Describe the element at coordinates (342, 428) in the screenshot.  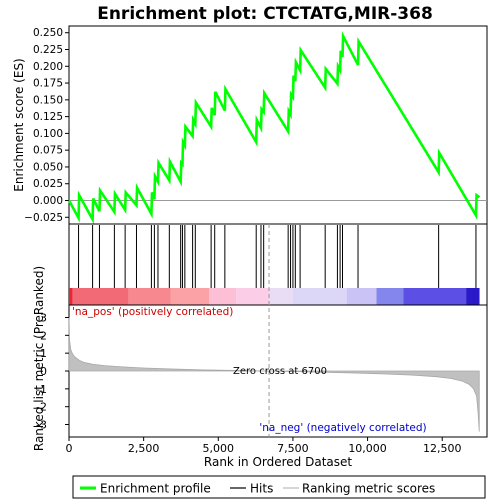
I see `neg-correlated-label: 'na_neg' (negatively correlated)` at that location.